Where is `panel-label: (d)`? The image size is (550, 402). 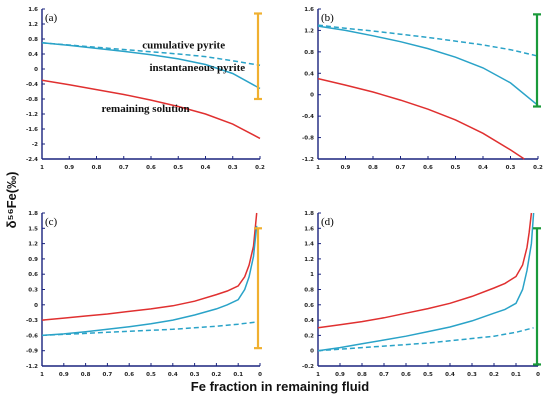
panel-label: (d) is located at coordinates (327, 222).